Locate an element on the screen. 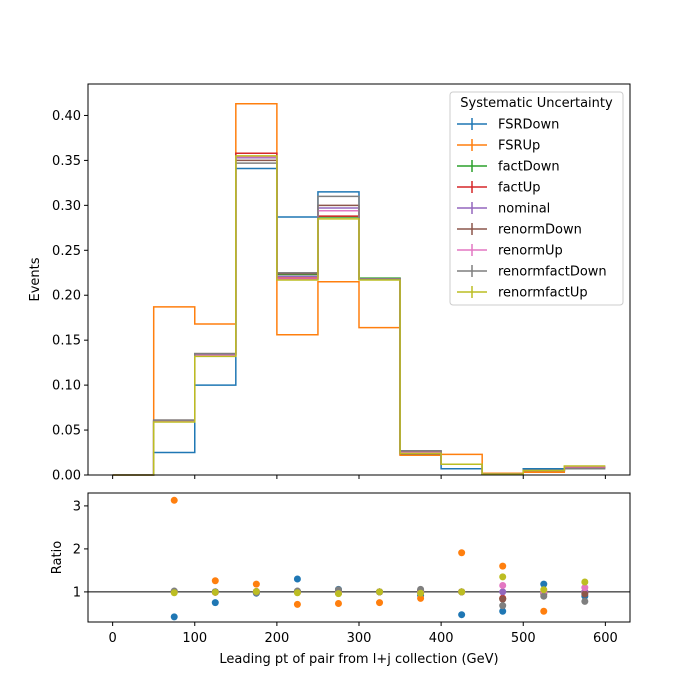 Image resolution: width=700 pixels, height=700 pixels. histogram-y-tick-label: 0.00 is located at coordinates (66, 476).